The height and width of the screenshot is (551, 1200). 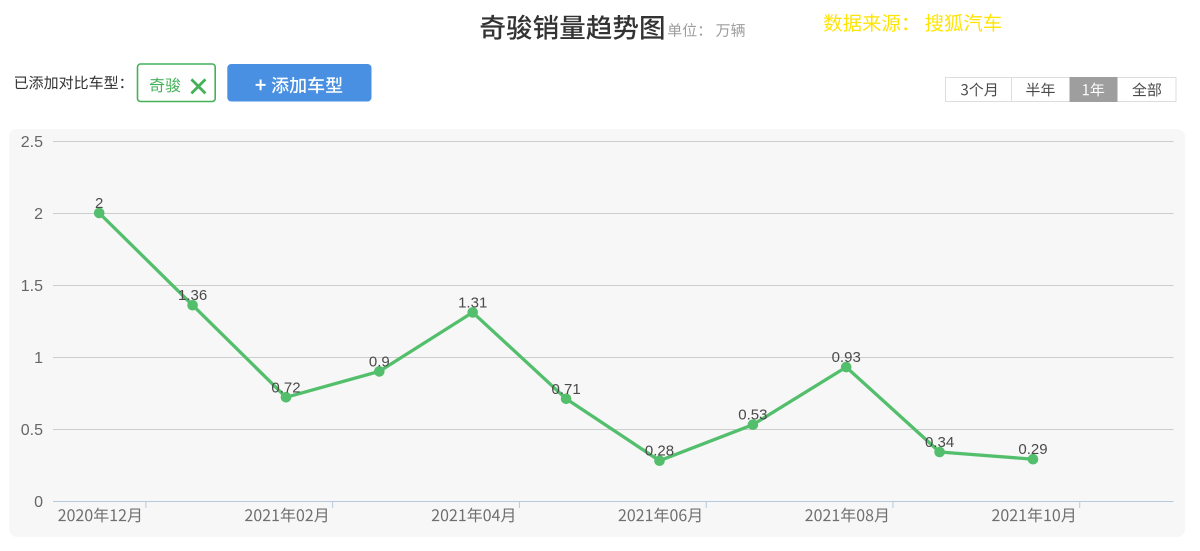 What do you see at coordinates (939, 442) in the screenshot?
I see `svg-text: 0.34` at bounding box center [939, 442].